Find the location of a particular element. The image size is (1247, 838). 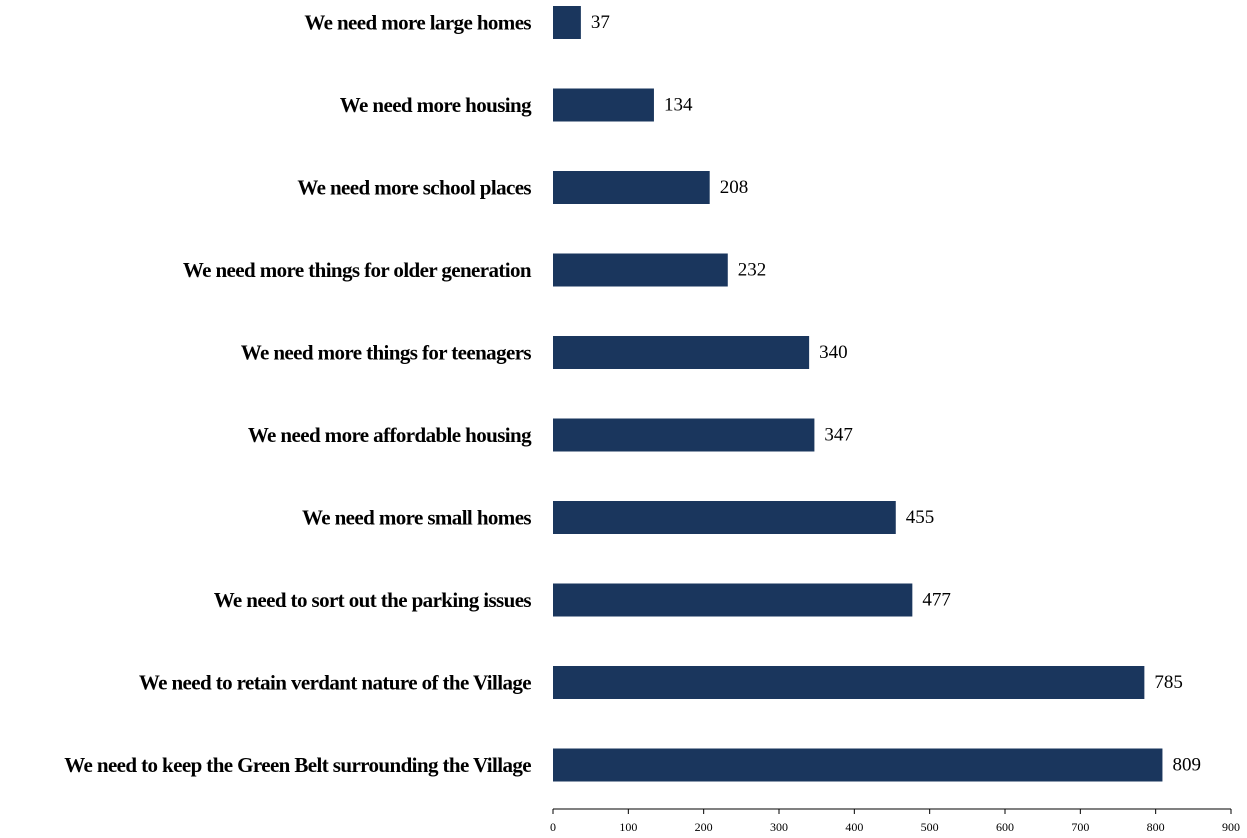

x-tick-label: 800 is located at coordinates (1156, 827).